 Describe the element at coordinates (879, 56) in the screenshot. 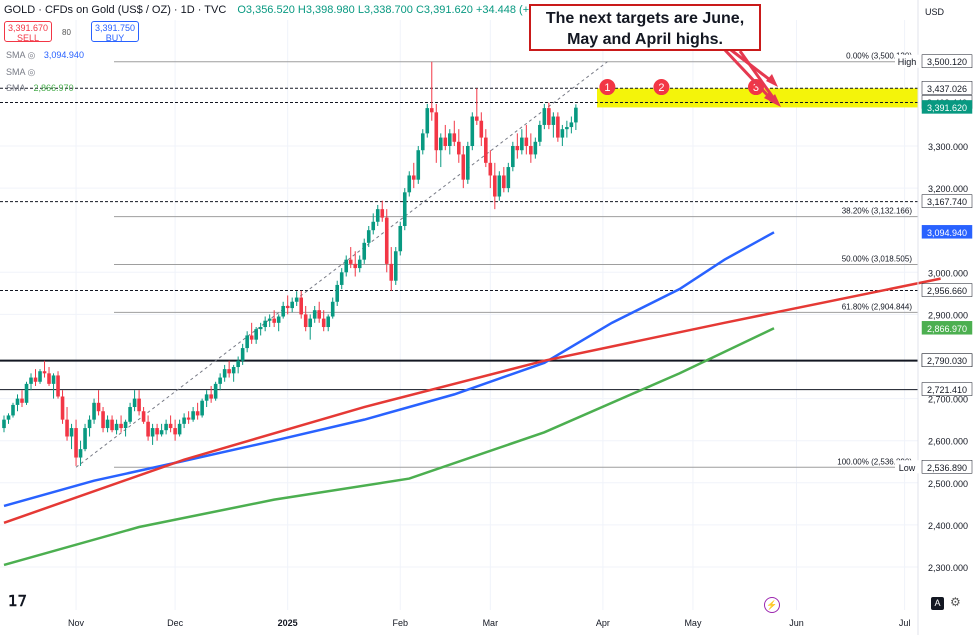

I see `fib-label: 0.00% (3,500.120)` at that location.